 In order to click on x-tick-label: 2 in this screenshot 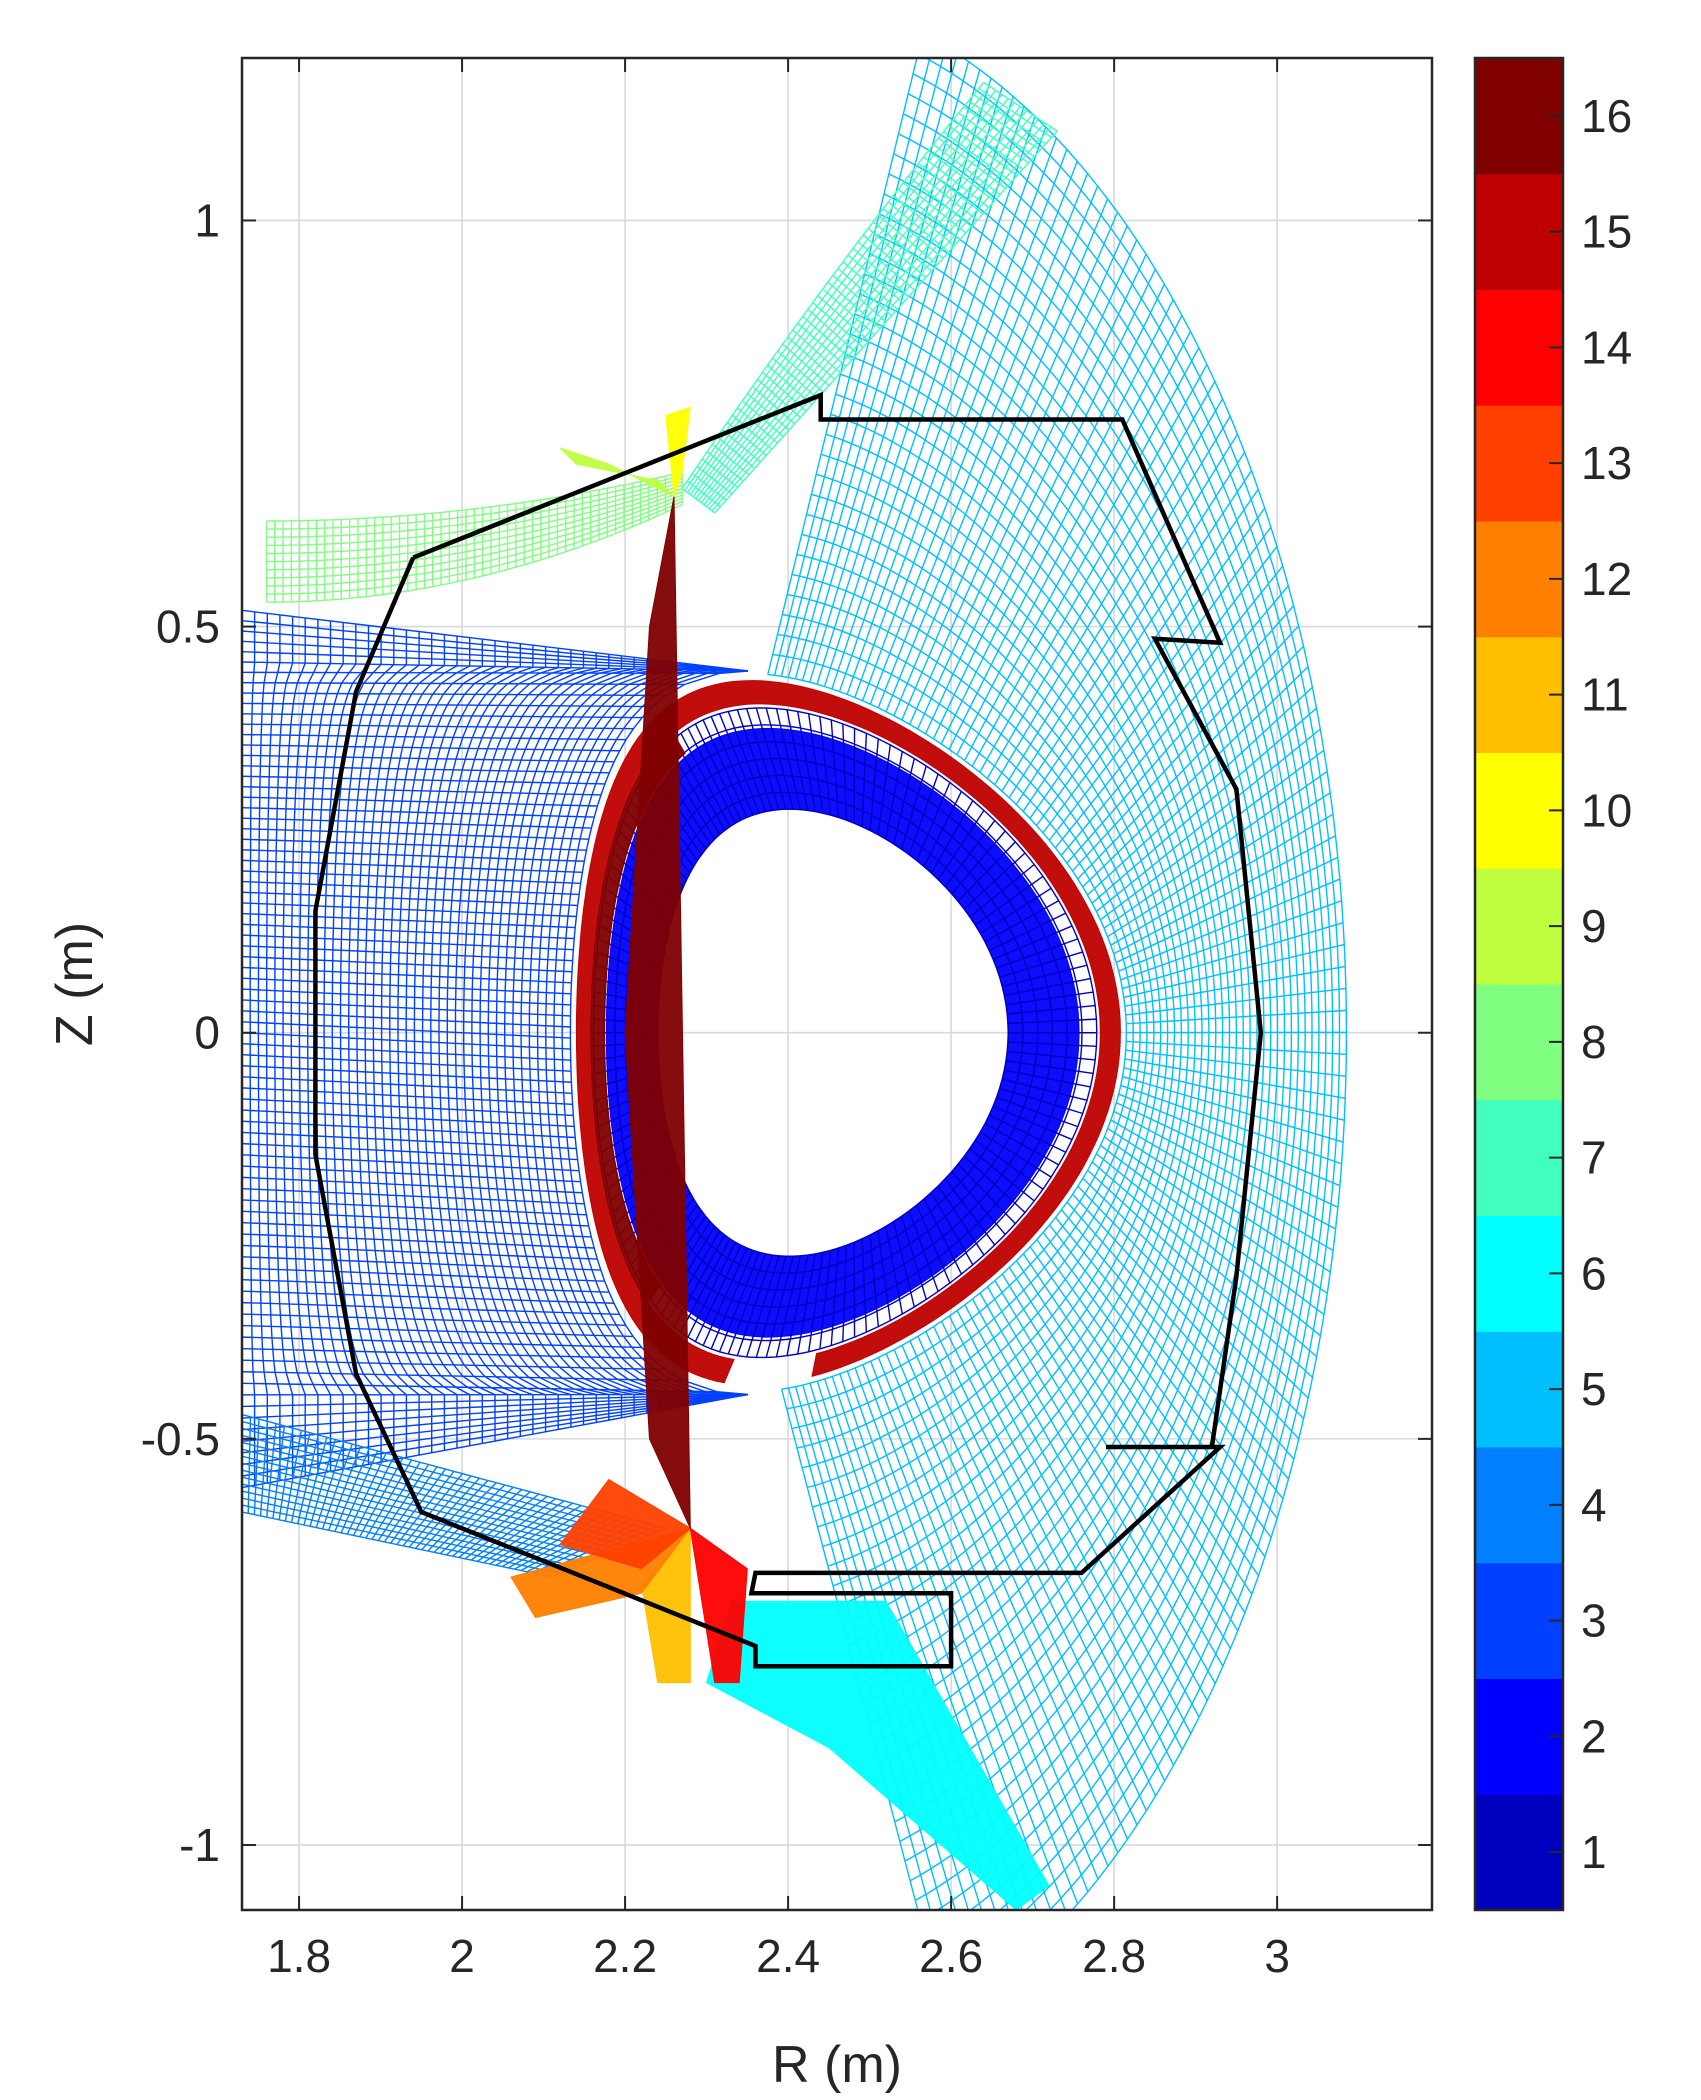, I will do `click(462, 1956)`.